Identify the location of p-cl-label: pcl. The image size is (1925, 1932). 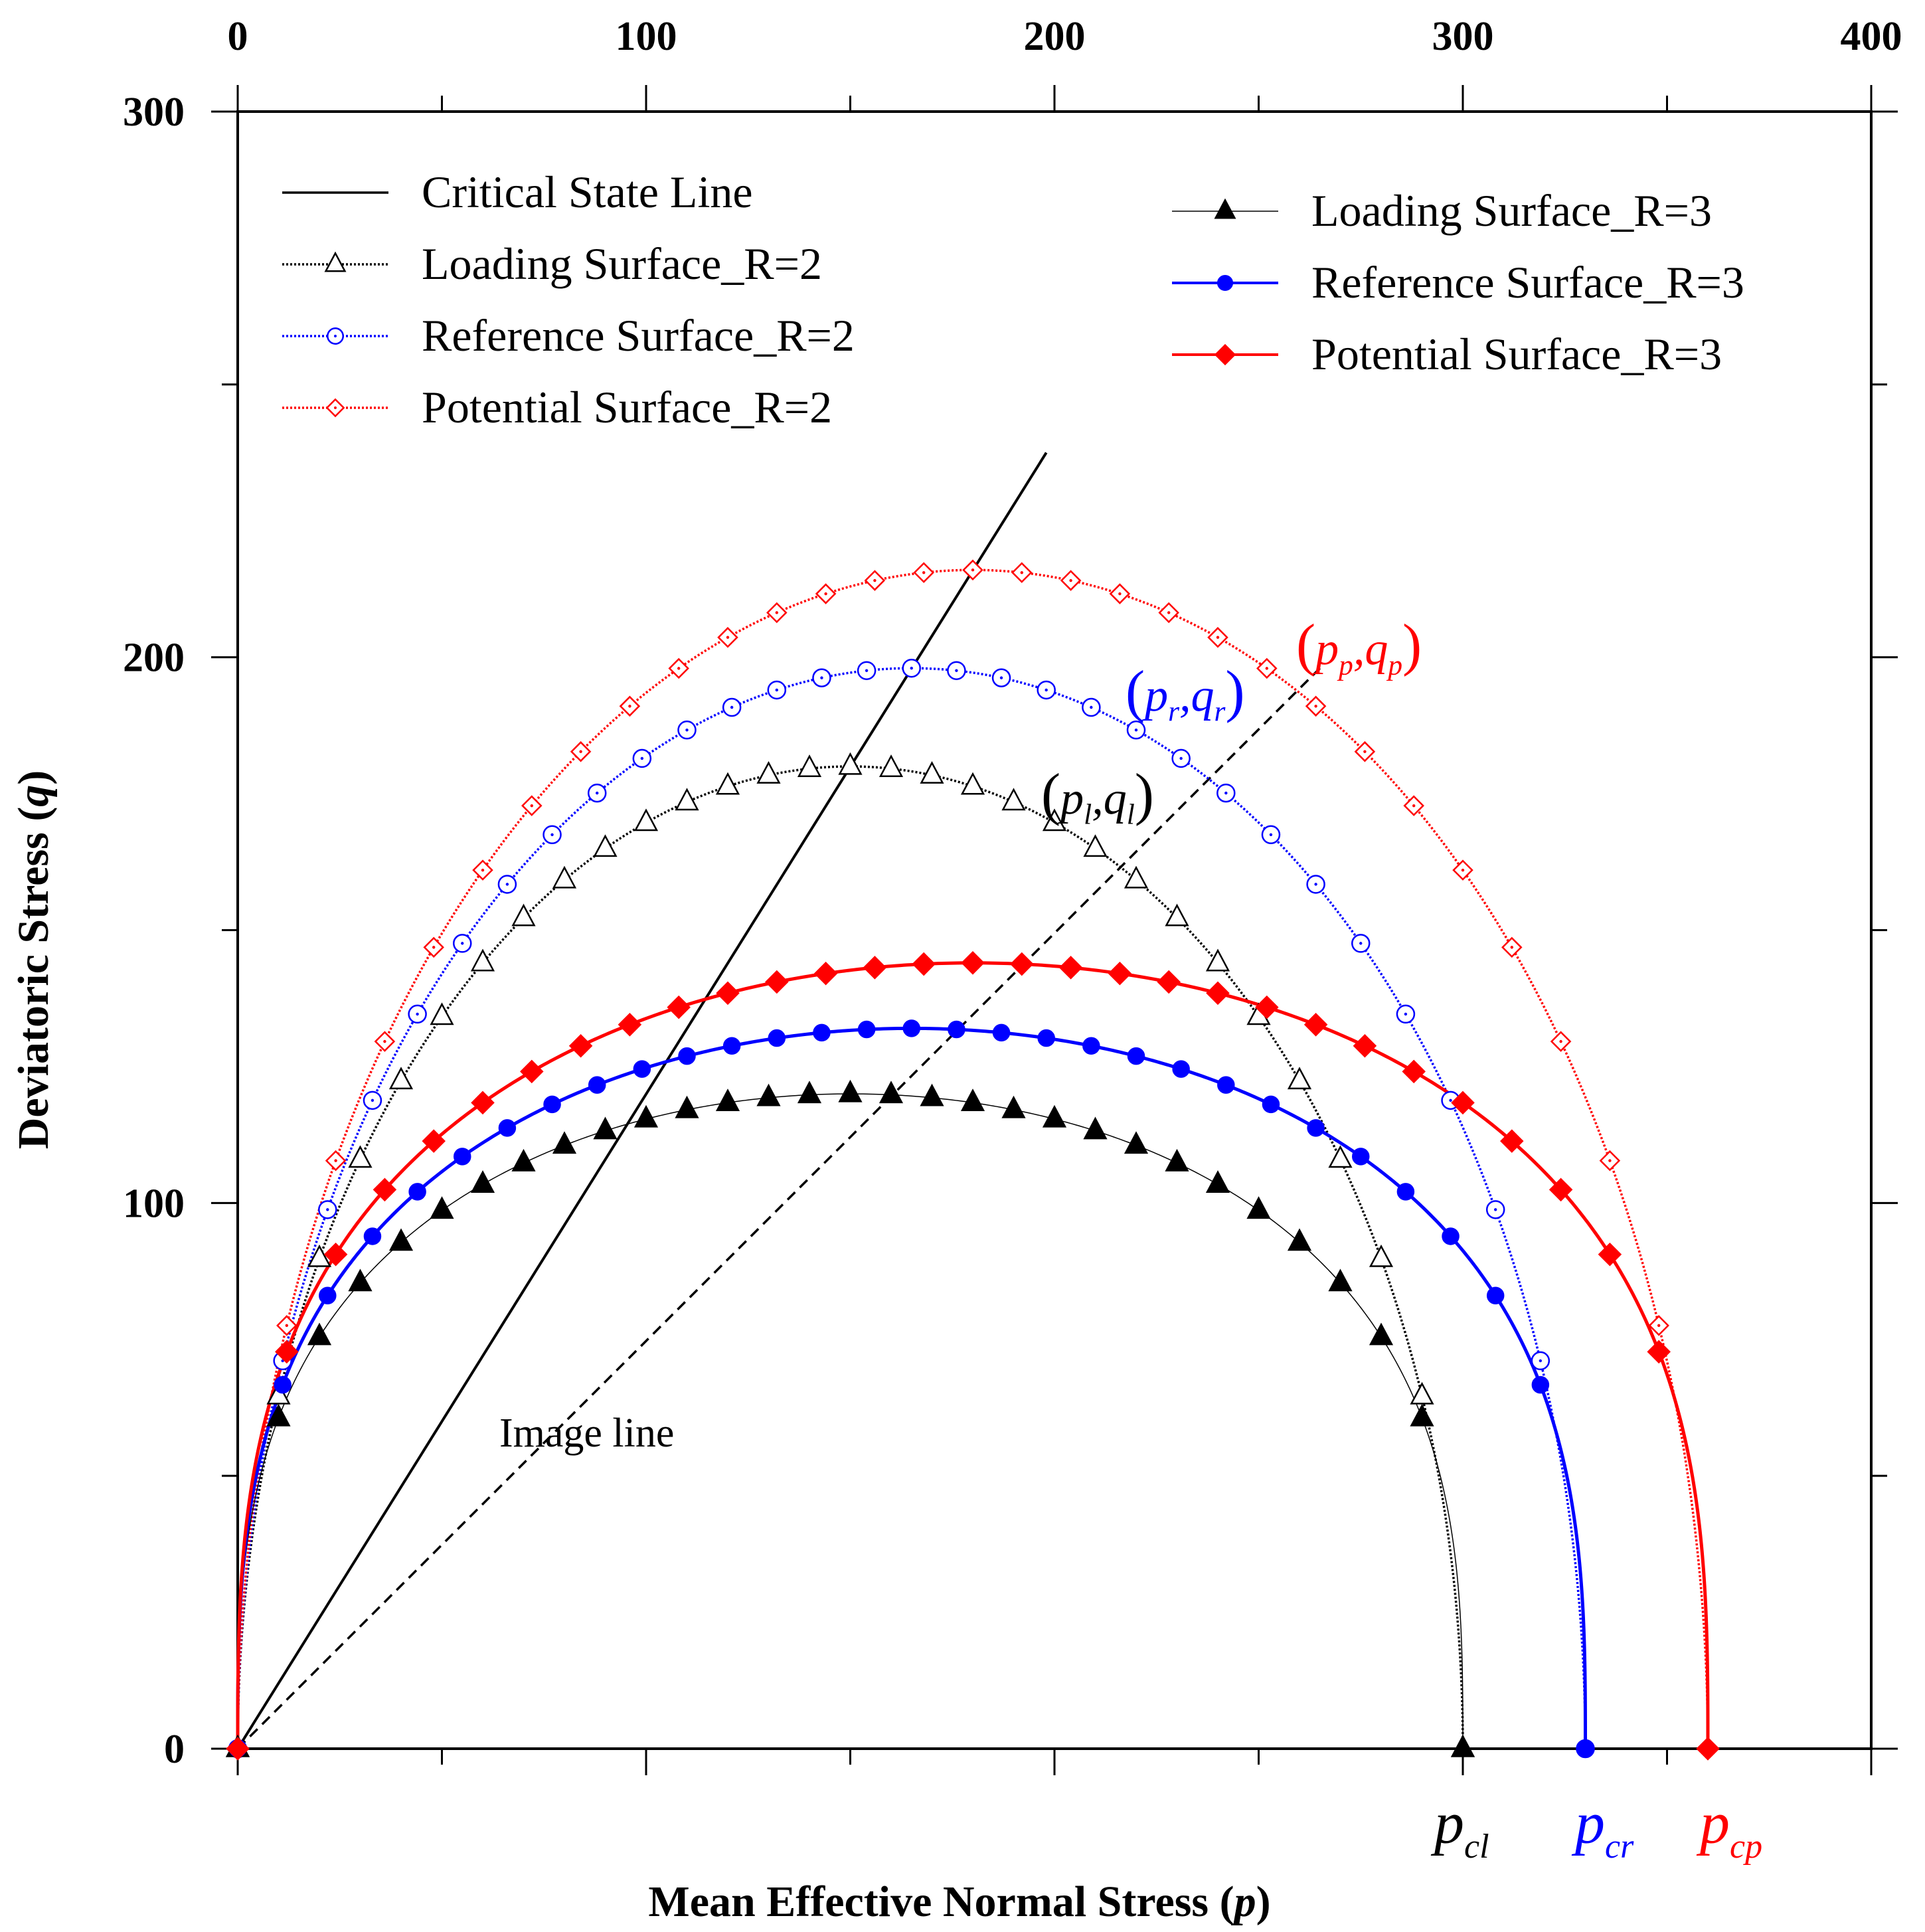
(1459, 1828).